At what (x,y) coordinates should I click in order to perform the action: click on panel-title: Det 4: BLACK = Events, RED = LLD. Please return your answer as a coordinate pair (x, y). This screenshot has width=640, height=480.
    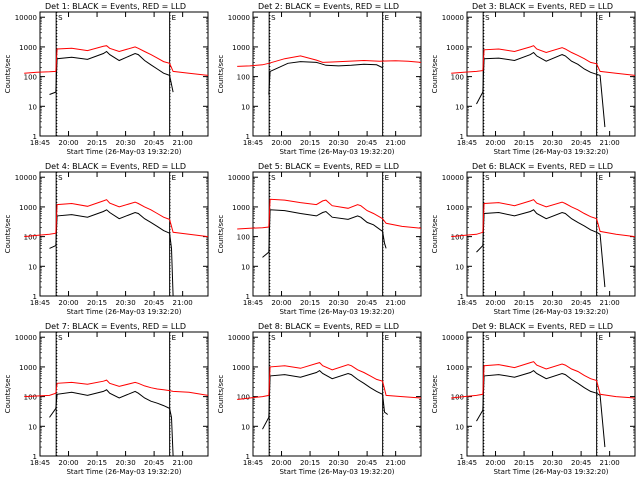
    Looking at the image, I should click on (115, 166).